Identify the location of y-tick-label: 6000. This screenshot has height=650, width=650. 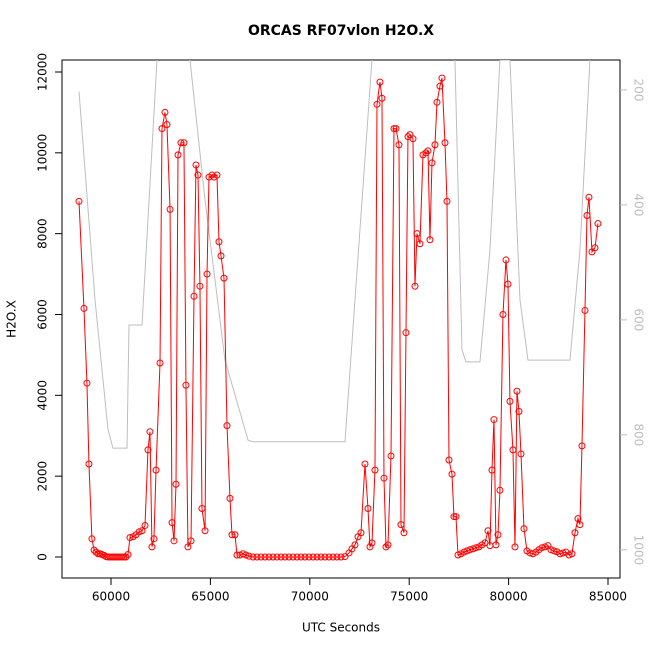
(43, 314).